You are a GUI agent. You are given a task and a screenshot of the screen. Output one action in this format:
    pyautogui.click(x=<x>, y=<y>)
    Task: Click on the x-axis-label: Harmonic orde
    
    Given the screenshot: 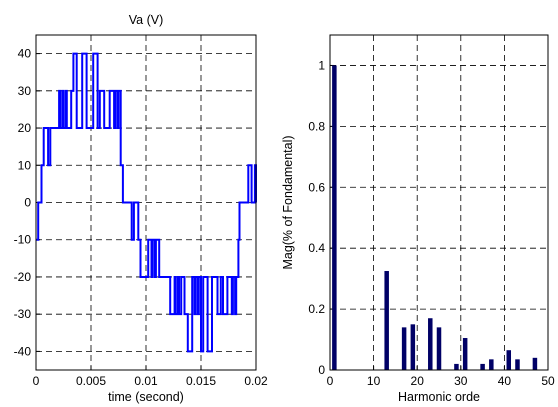 What is the action you would take?
    pyautogui.click(x=439, y=397)
    